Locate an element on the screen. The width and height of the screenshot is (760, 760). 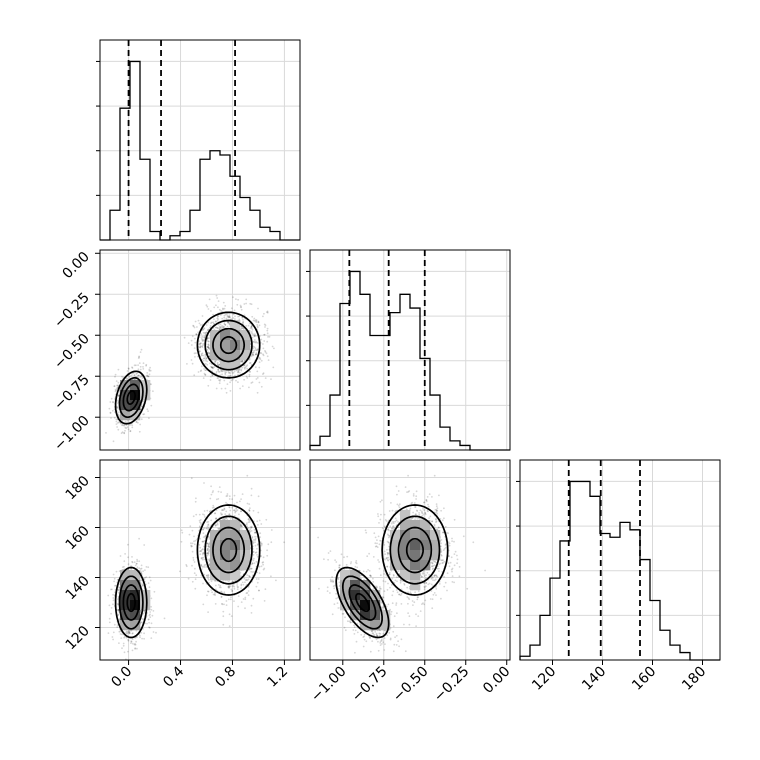
density-cell is located at coordinates (245, 335).